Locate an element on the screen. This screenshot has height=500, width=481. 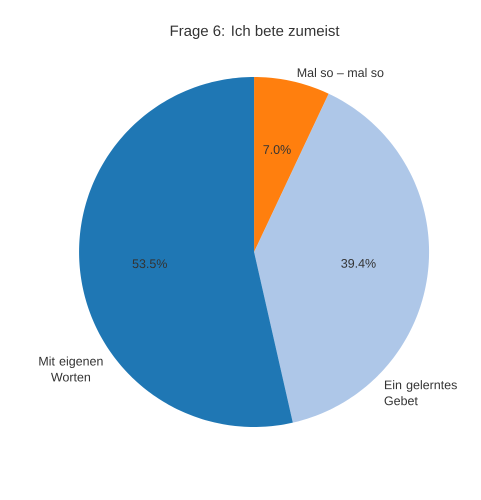
data-label: 39.4% is located at coordinates (358, 263).